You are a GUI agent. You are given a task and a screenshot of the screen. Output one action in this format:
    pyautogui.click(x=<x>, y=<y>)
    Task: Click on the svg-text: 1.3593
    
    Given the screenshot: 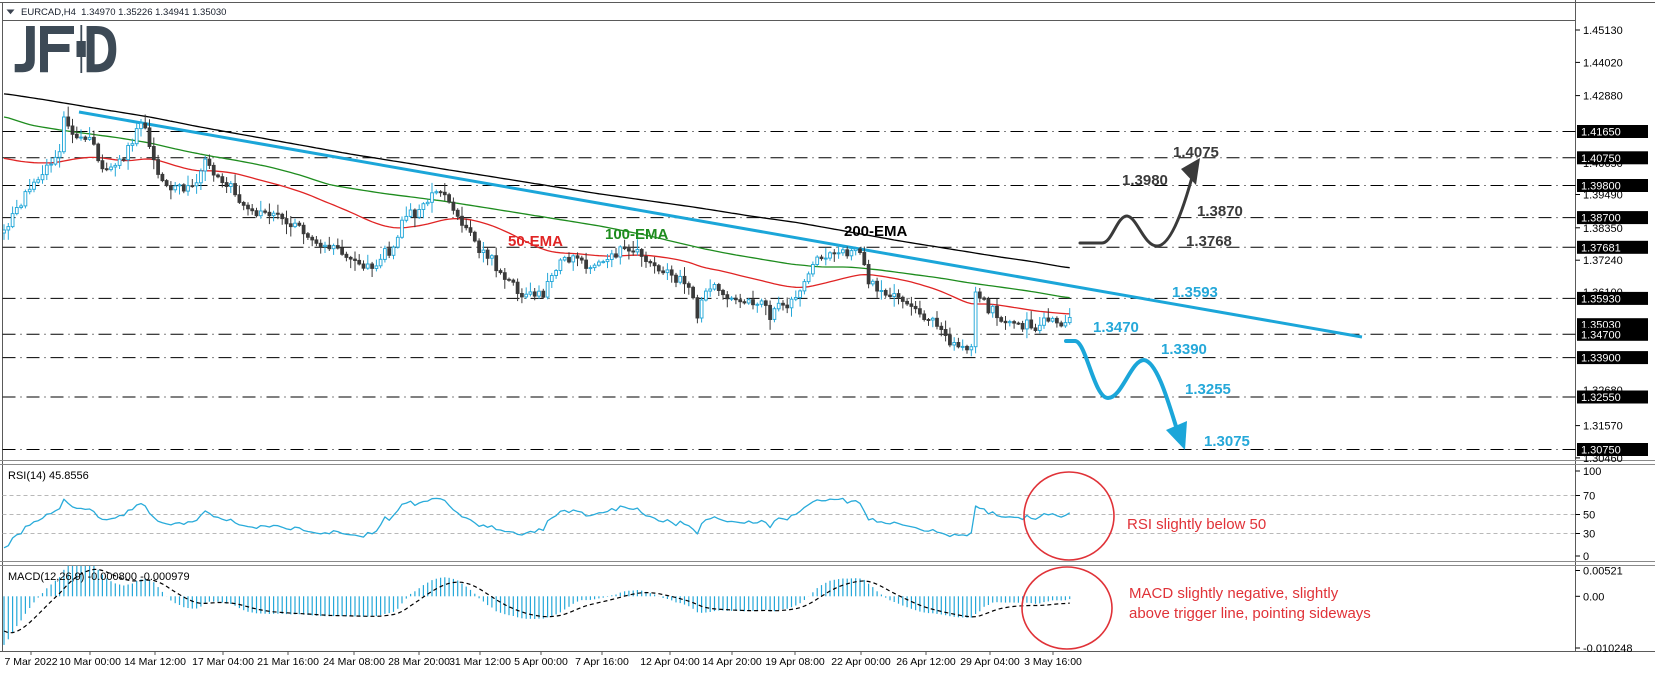 What is the action you would take?
    pyautogui.click(x=1195, y=292)
    